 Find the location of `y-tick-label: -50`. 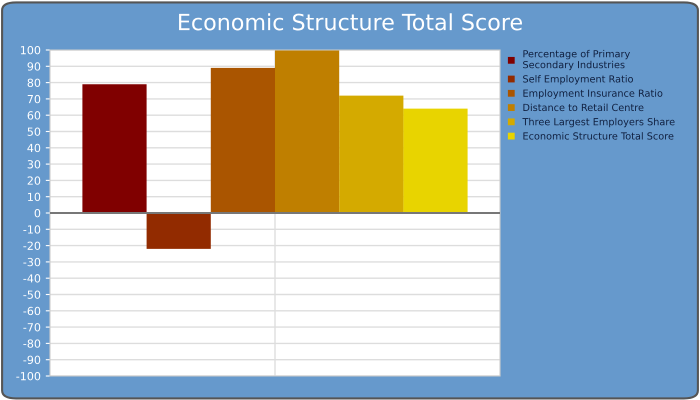

y-tick-label: -50 is located at coordinates (31, 294).